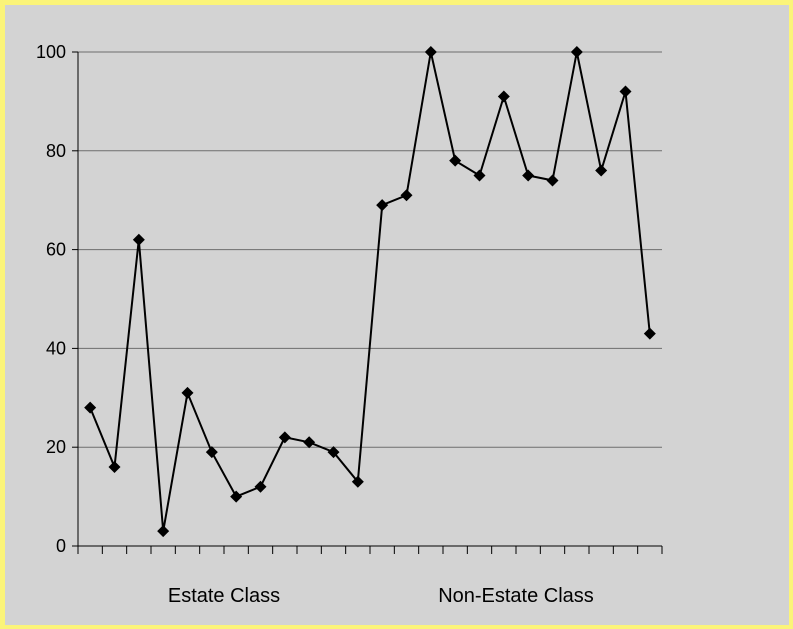  What do you see at coordinates (56, 151) in the screenshot?
I see `y-tick-label: 80` at bounding box center [56, 151].